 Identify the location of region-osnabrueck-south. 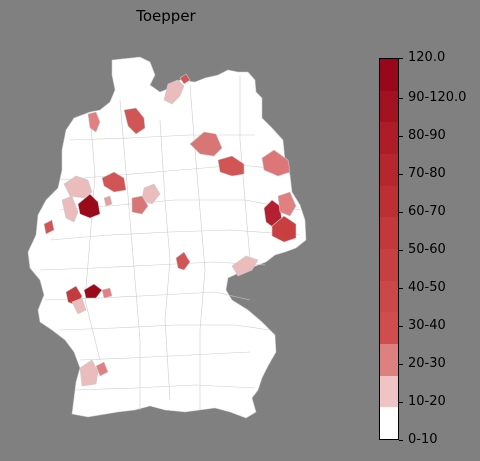
(114, 182).